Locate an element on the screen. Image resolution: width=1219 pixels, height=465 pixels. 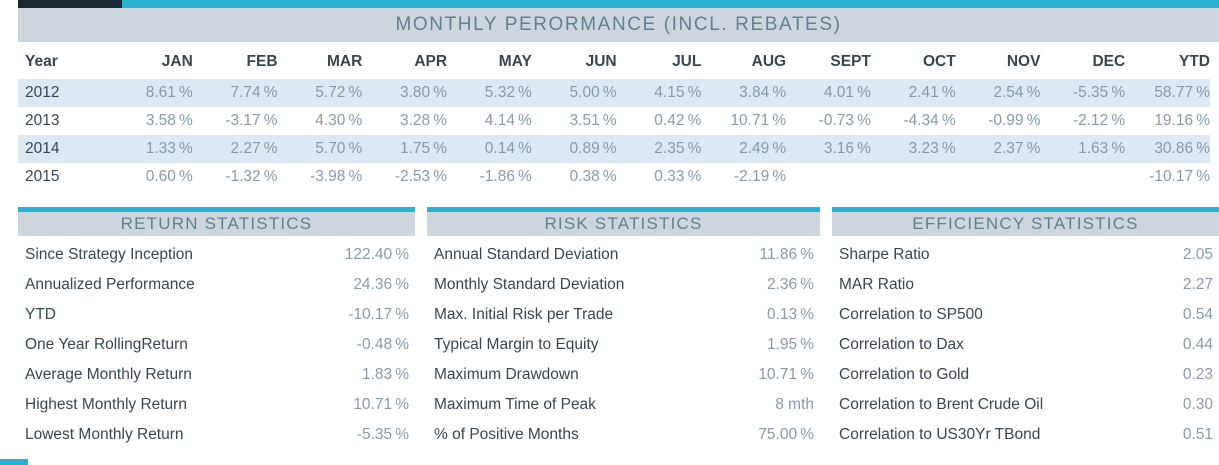
stat-value: 2.36 % is located at coordinates (790, 284).